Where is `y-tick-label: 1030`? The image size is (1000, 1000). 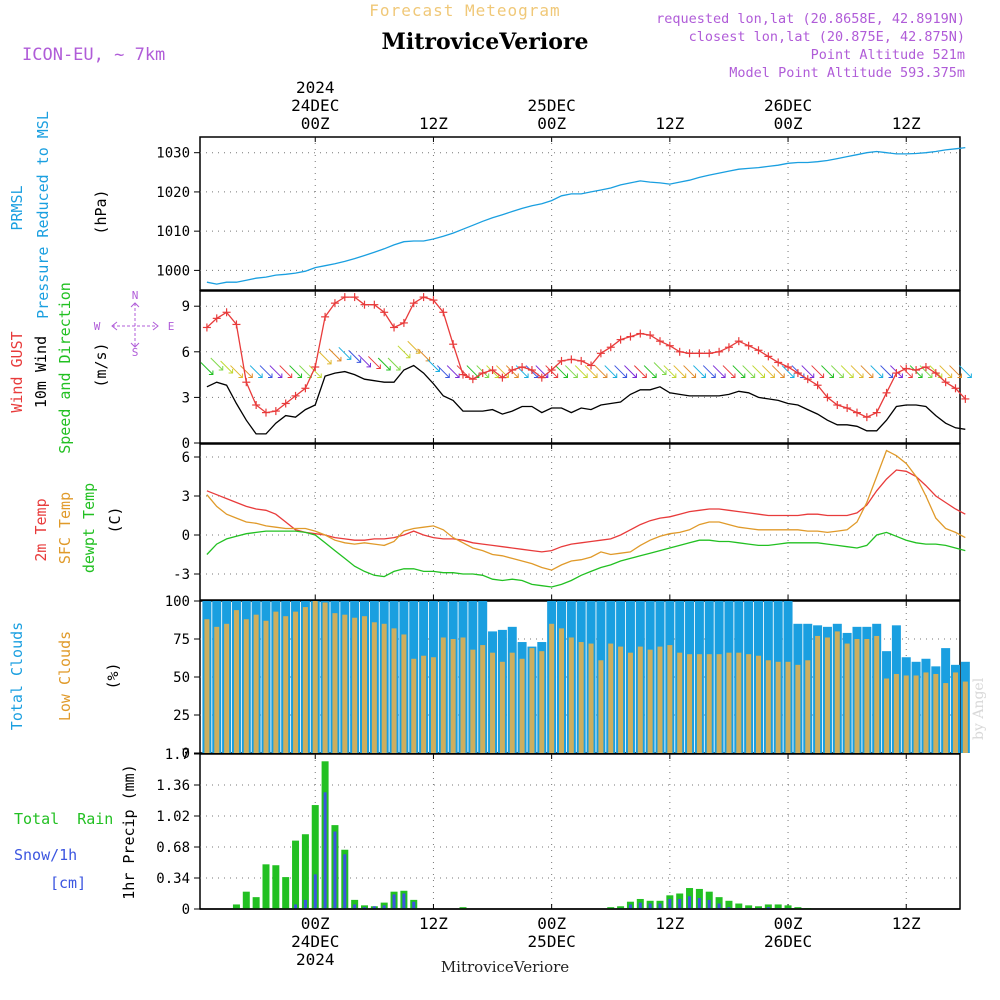
y-tick-label: 1030 is located at coordinates (173, 154).